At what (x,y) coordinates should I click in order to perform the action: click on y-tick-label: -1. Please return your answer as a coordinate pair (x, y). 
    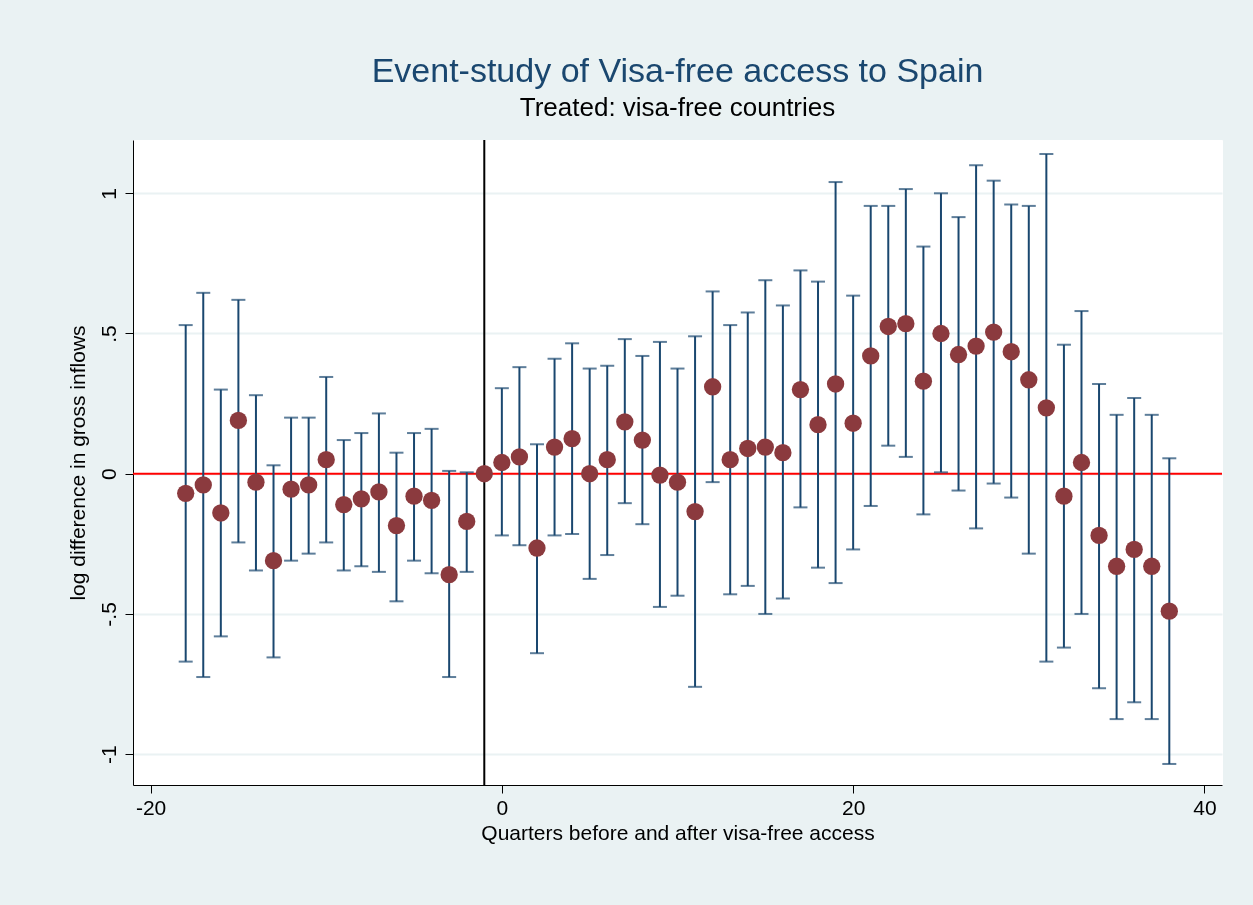
    Looking at the image, I should click on (108, 754).